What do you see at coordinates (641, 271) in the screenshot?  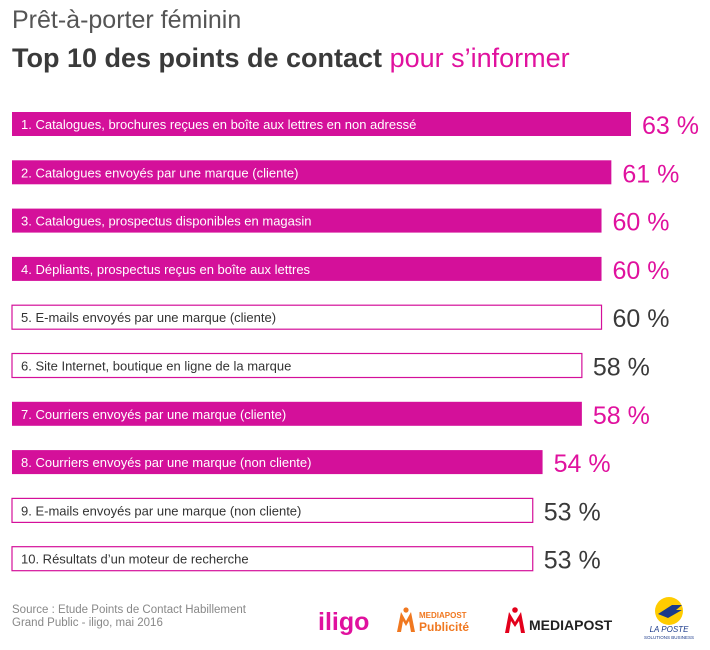 I see `value-label-4: 60 %` at bounding box center [641, 271].